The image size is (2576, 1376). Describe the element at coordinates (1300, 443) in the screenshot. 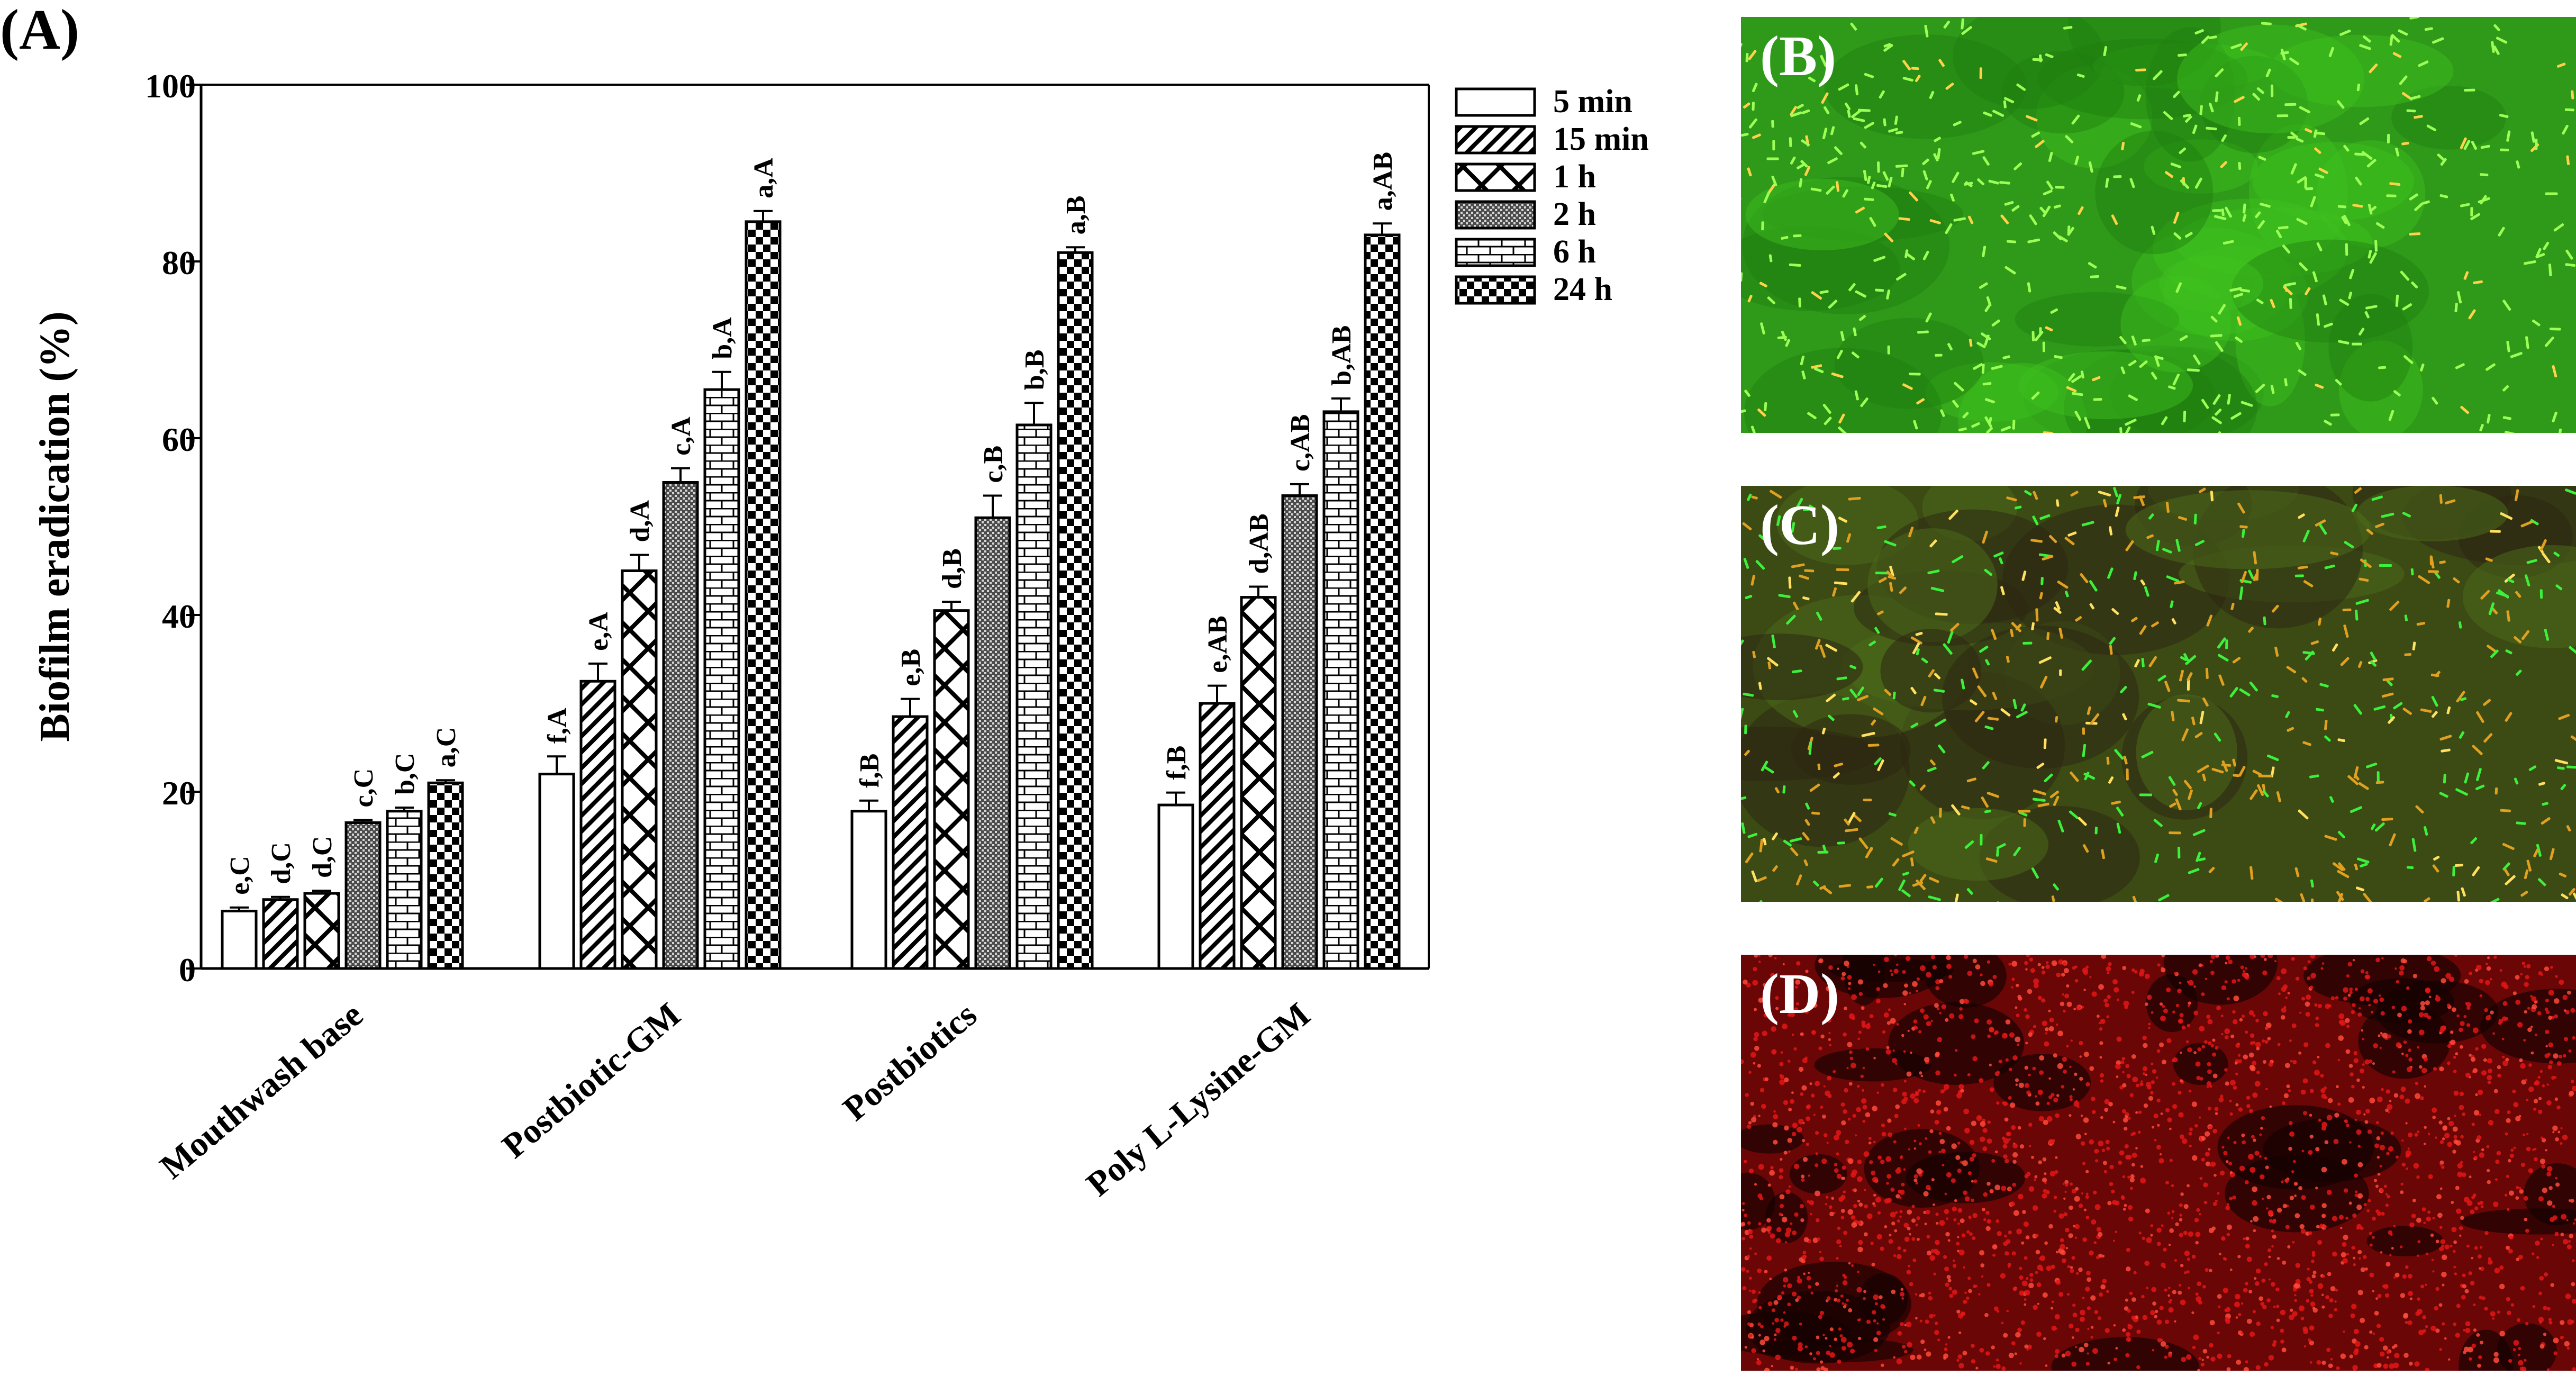

I see `significance-label: c,AB` at that location.